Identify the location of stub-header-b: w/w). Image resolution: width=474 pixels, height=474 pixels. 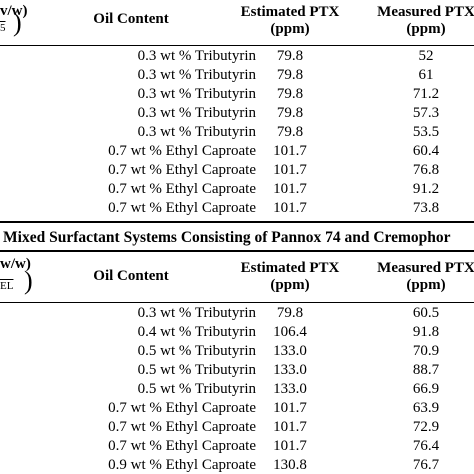
(15, 264).